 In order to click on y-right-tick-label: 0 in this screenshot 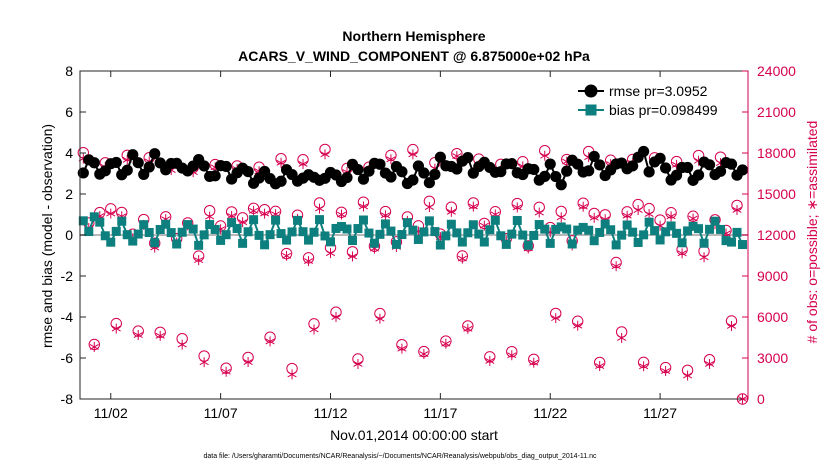, I will do `click(761, 399)`.